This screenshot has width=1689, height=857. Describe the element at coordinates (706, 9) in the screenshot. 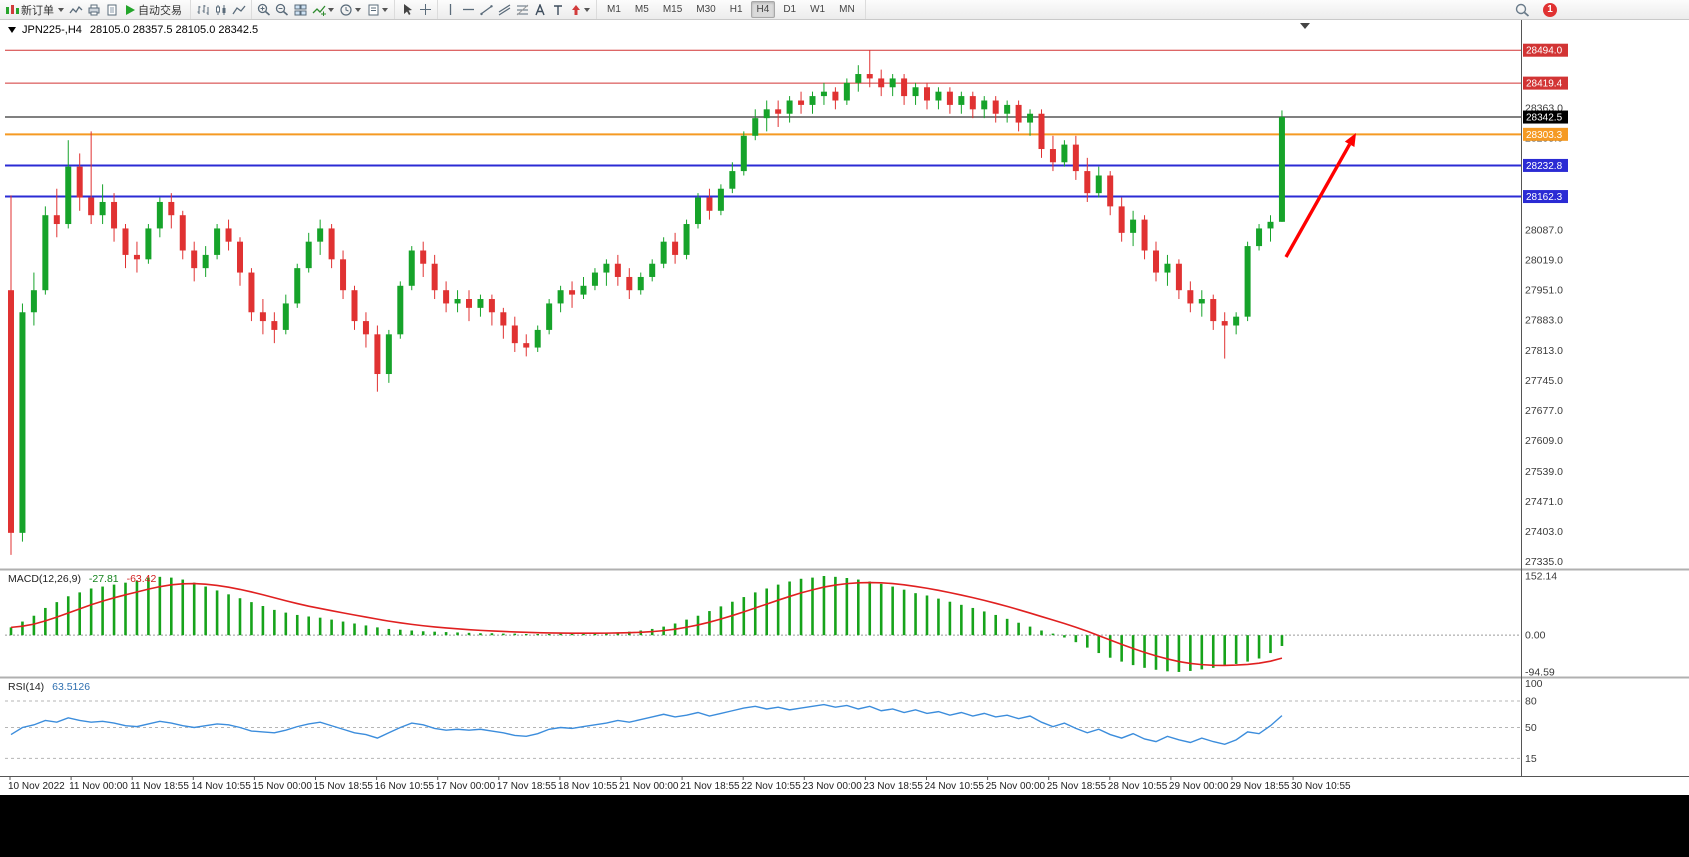

I see `timeframe-button-m30: M30` at that location.